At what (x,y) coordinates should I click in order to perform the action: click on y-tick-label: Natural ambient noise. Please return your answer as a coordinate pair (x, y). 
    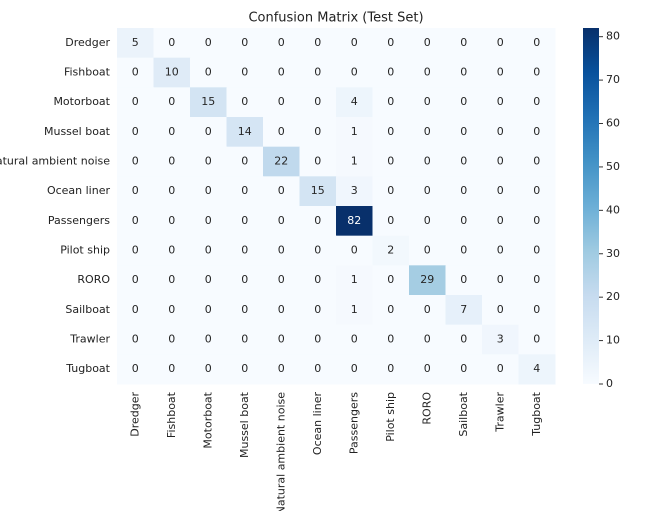
    Looking at the image, I should click on (55, 161).